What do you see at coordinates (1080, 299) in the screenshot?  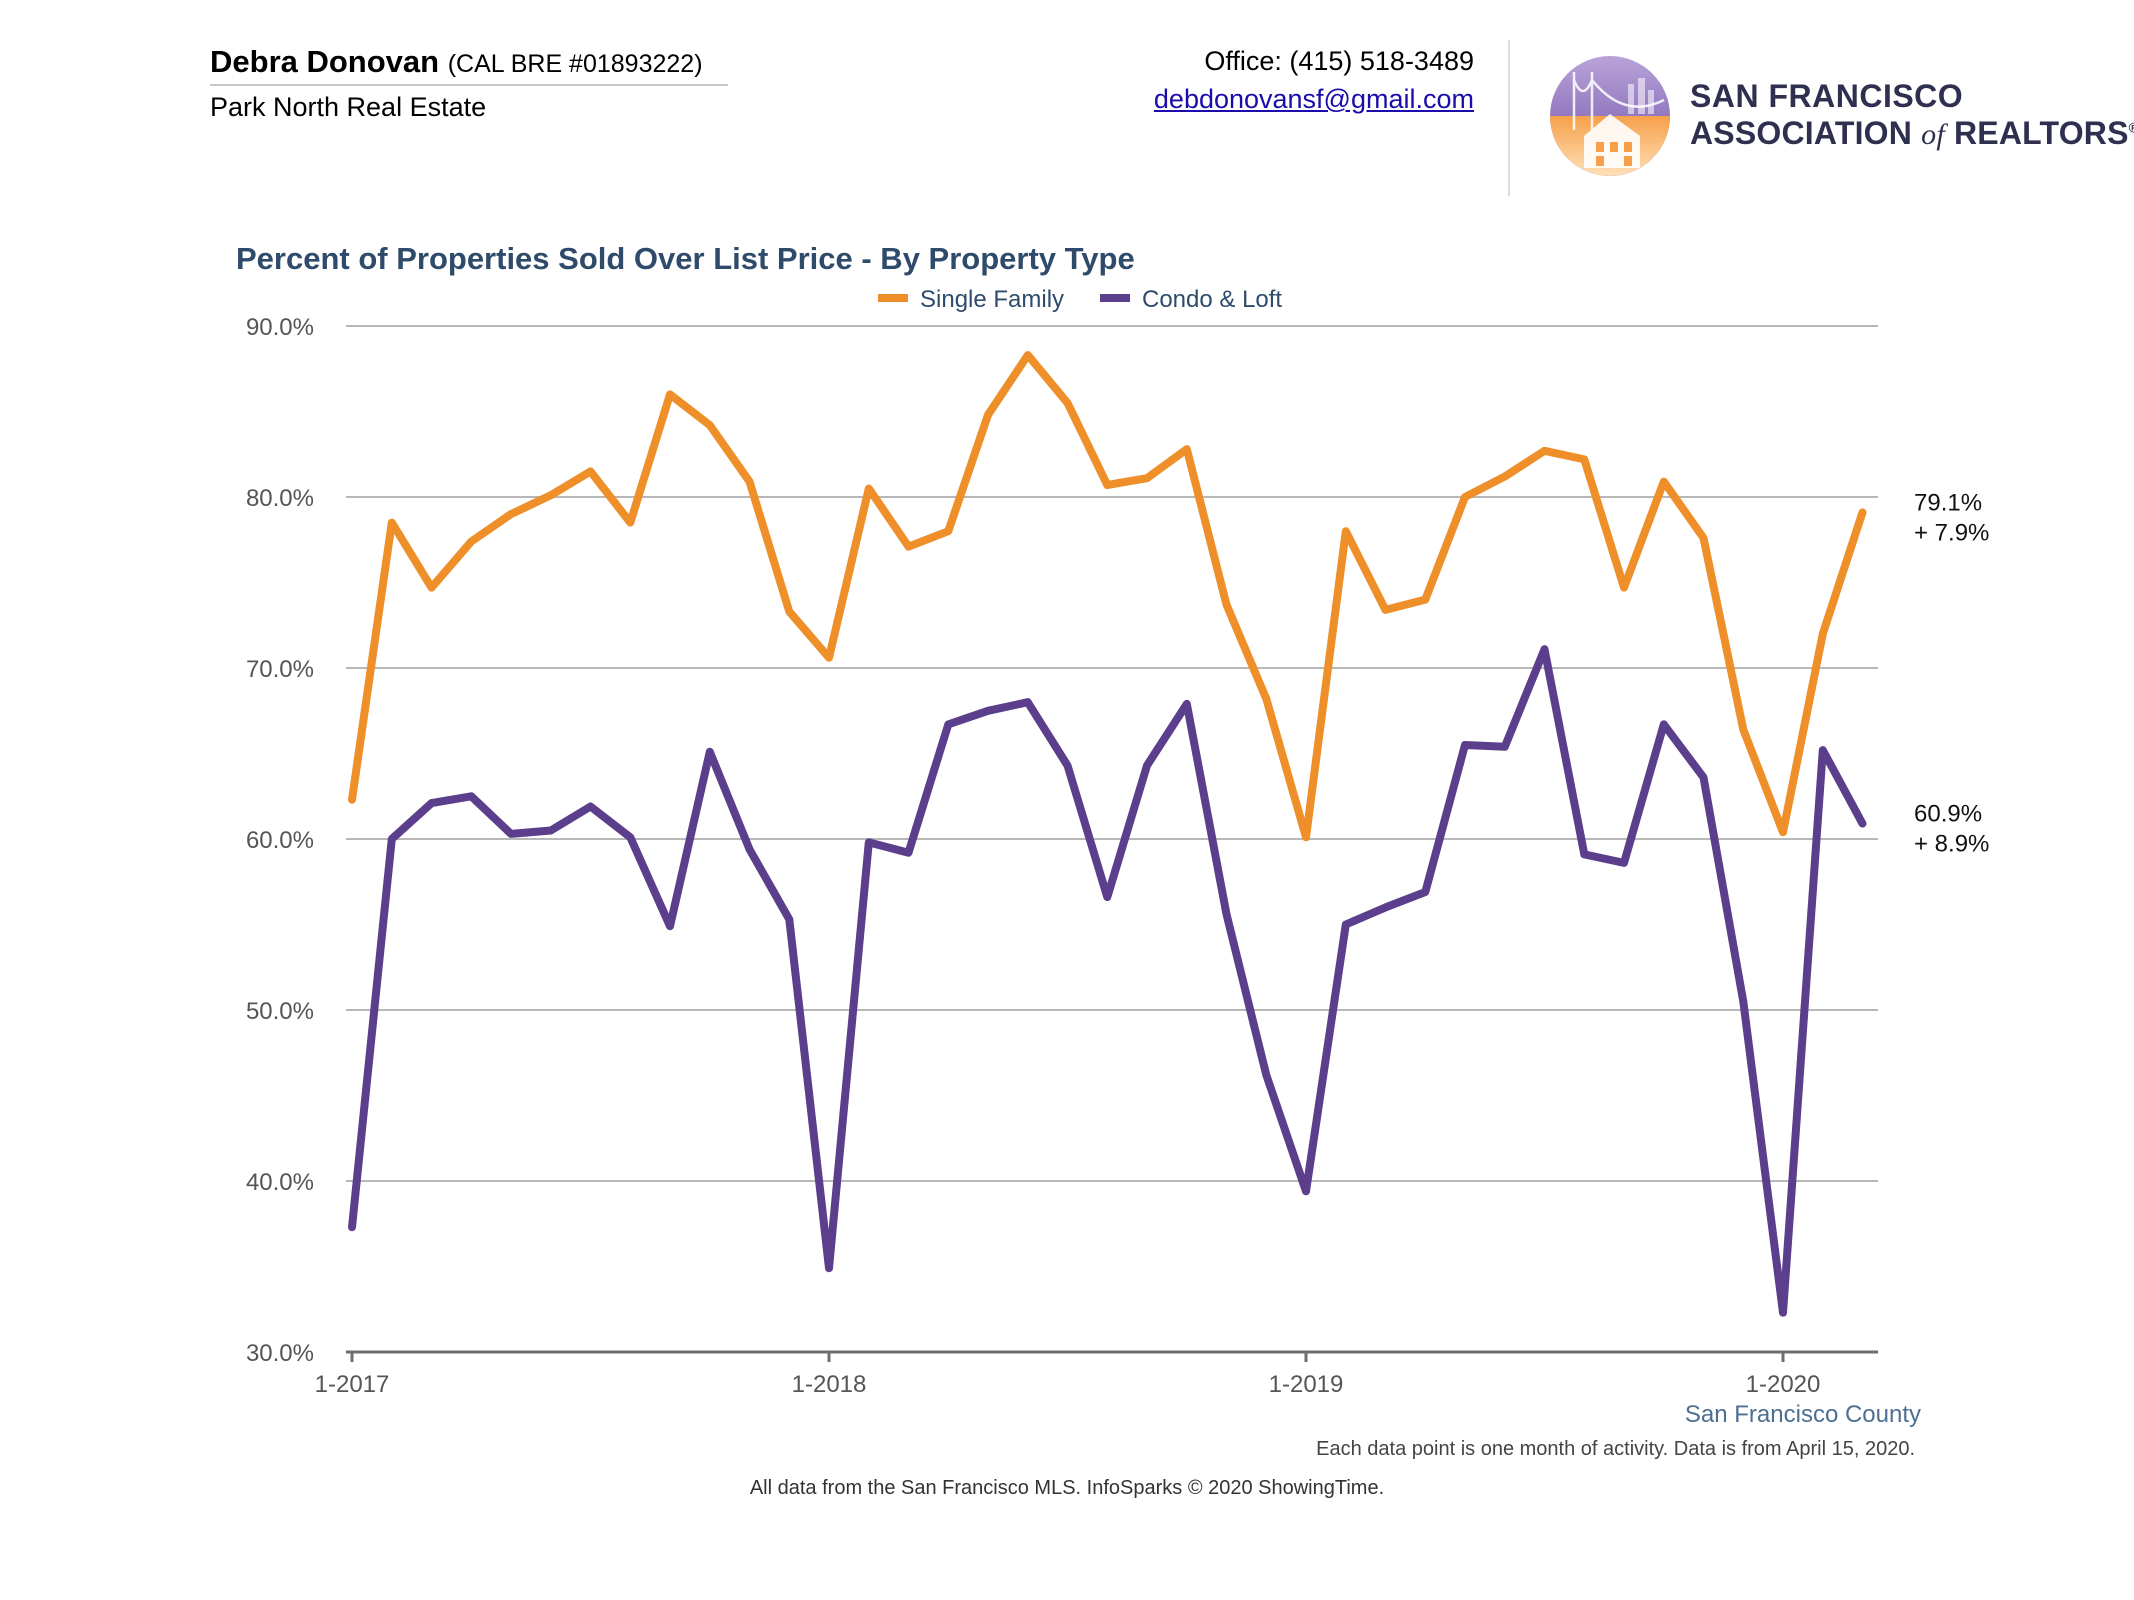 I see `chart-legend: Single Family Condo & Loft` at bounding box center [1080, 299].